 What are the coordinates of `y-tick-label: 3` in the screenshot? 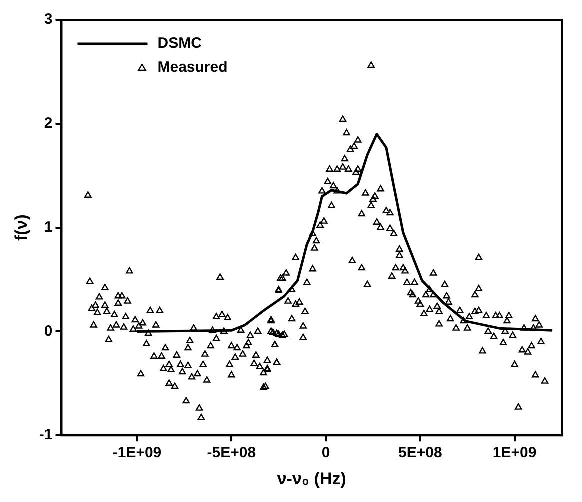 It's located at (48, 19).